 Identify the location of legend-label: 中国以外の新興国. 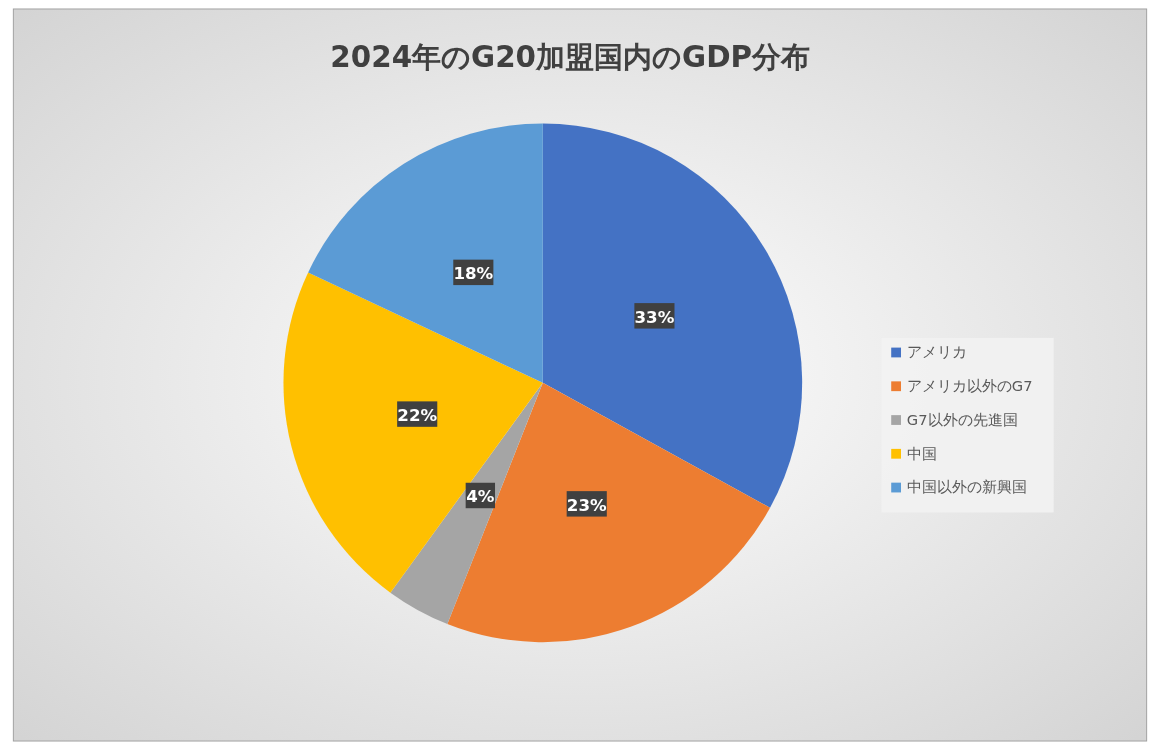
(966, 487).